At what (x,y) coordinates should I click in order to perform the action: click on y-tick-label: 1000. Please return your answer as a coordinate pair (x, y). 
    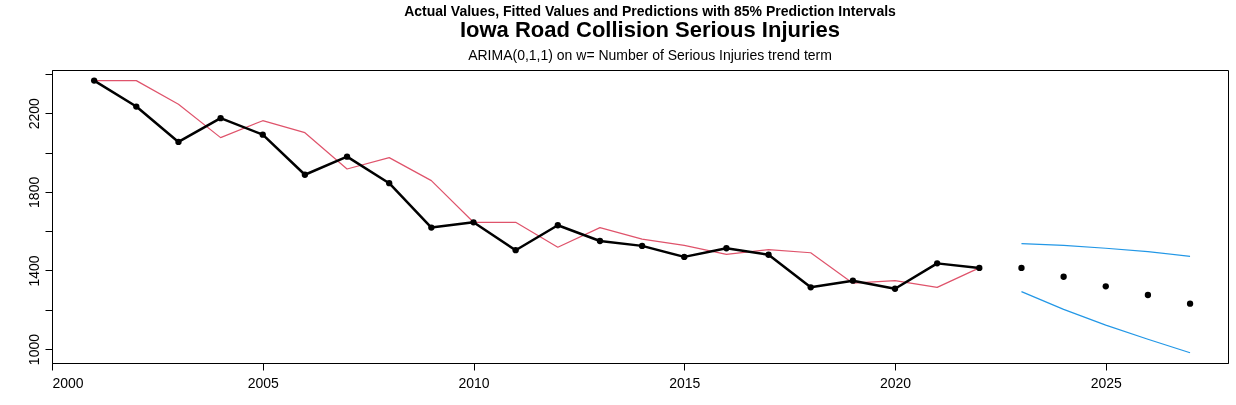
    Looking at the image, I should click on (33, 349).